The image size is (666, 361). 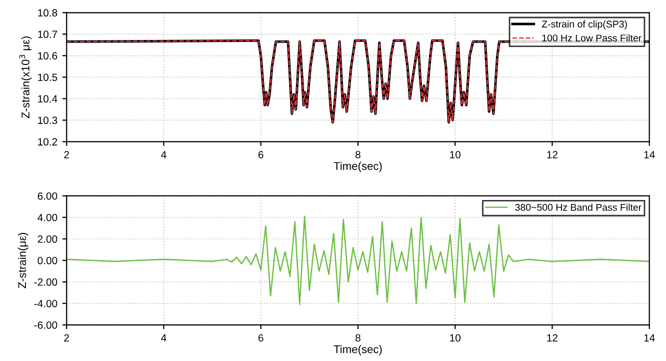 What do you see at coordinates (578, 207) in the screenshot?
I see `legend-label: 380~500 Hz Band Pass Filter` at bounding box center [578, 207].